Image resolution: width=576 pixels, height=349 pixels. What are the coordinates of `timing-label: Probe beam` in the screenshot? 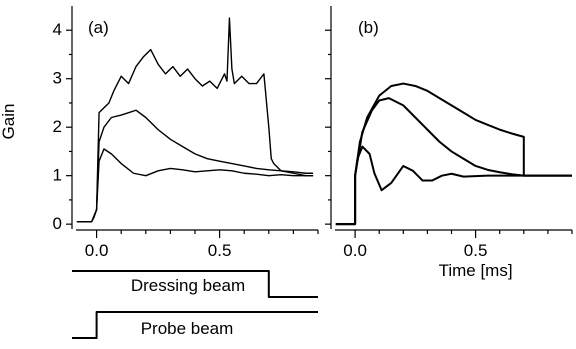 It's located at (187, 328).